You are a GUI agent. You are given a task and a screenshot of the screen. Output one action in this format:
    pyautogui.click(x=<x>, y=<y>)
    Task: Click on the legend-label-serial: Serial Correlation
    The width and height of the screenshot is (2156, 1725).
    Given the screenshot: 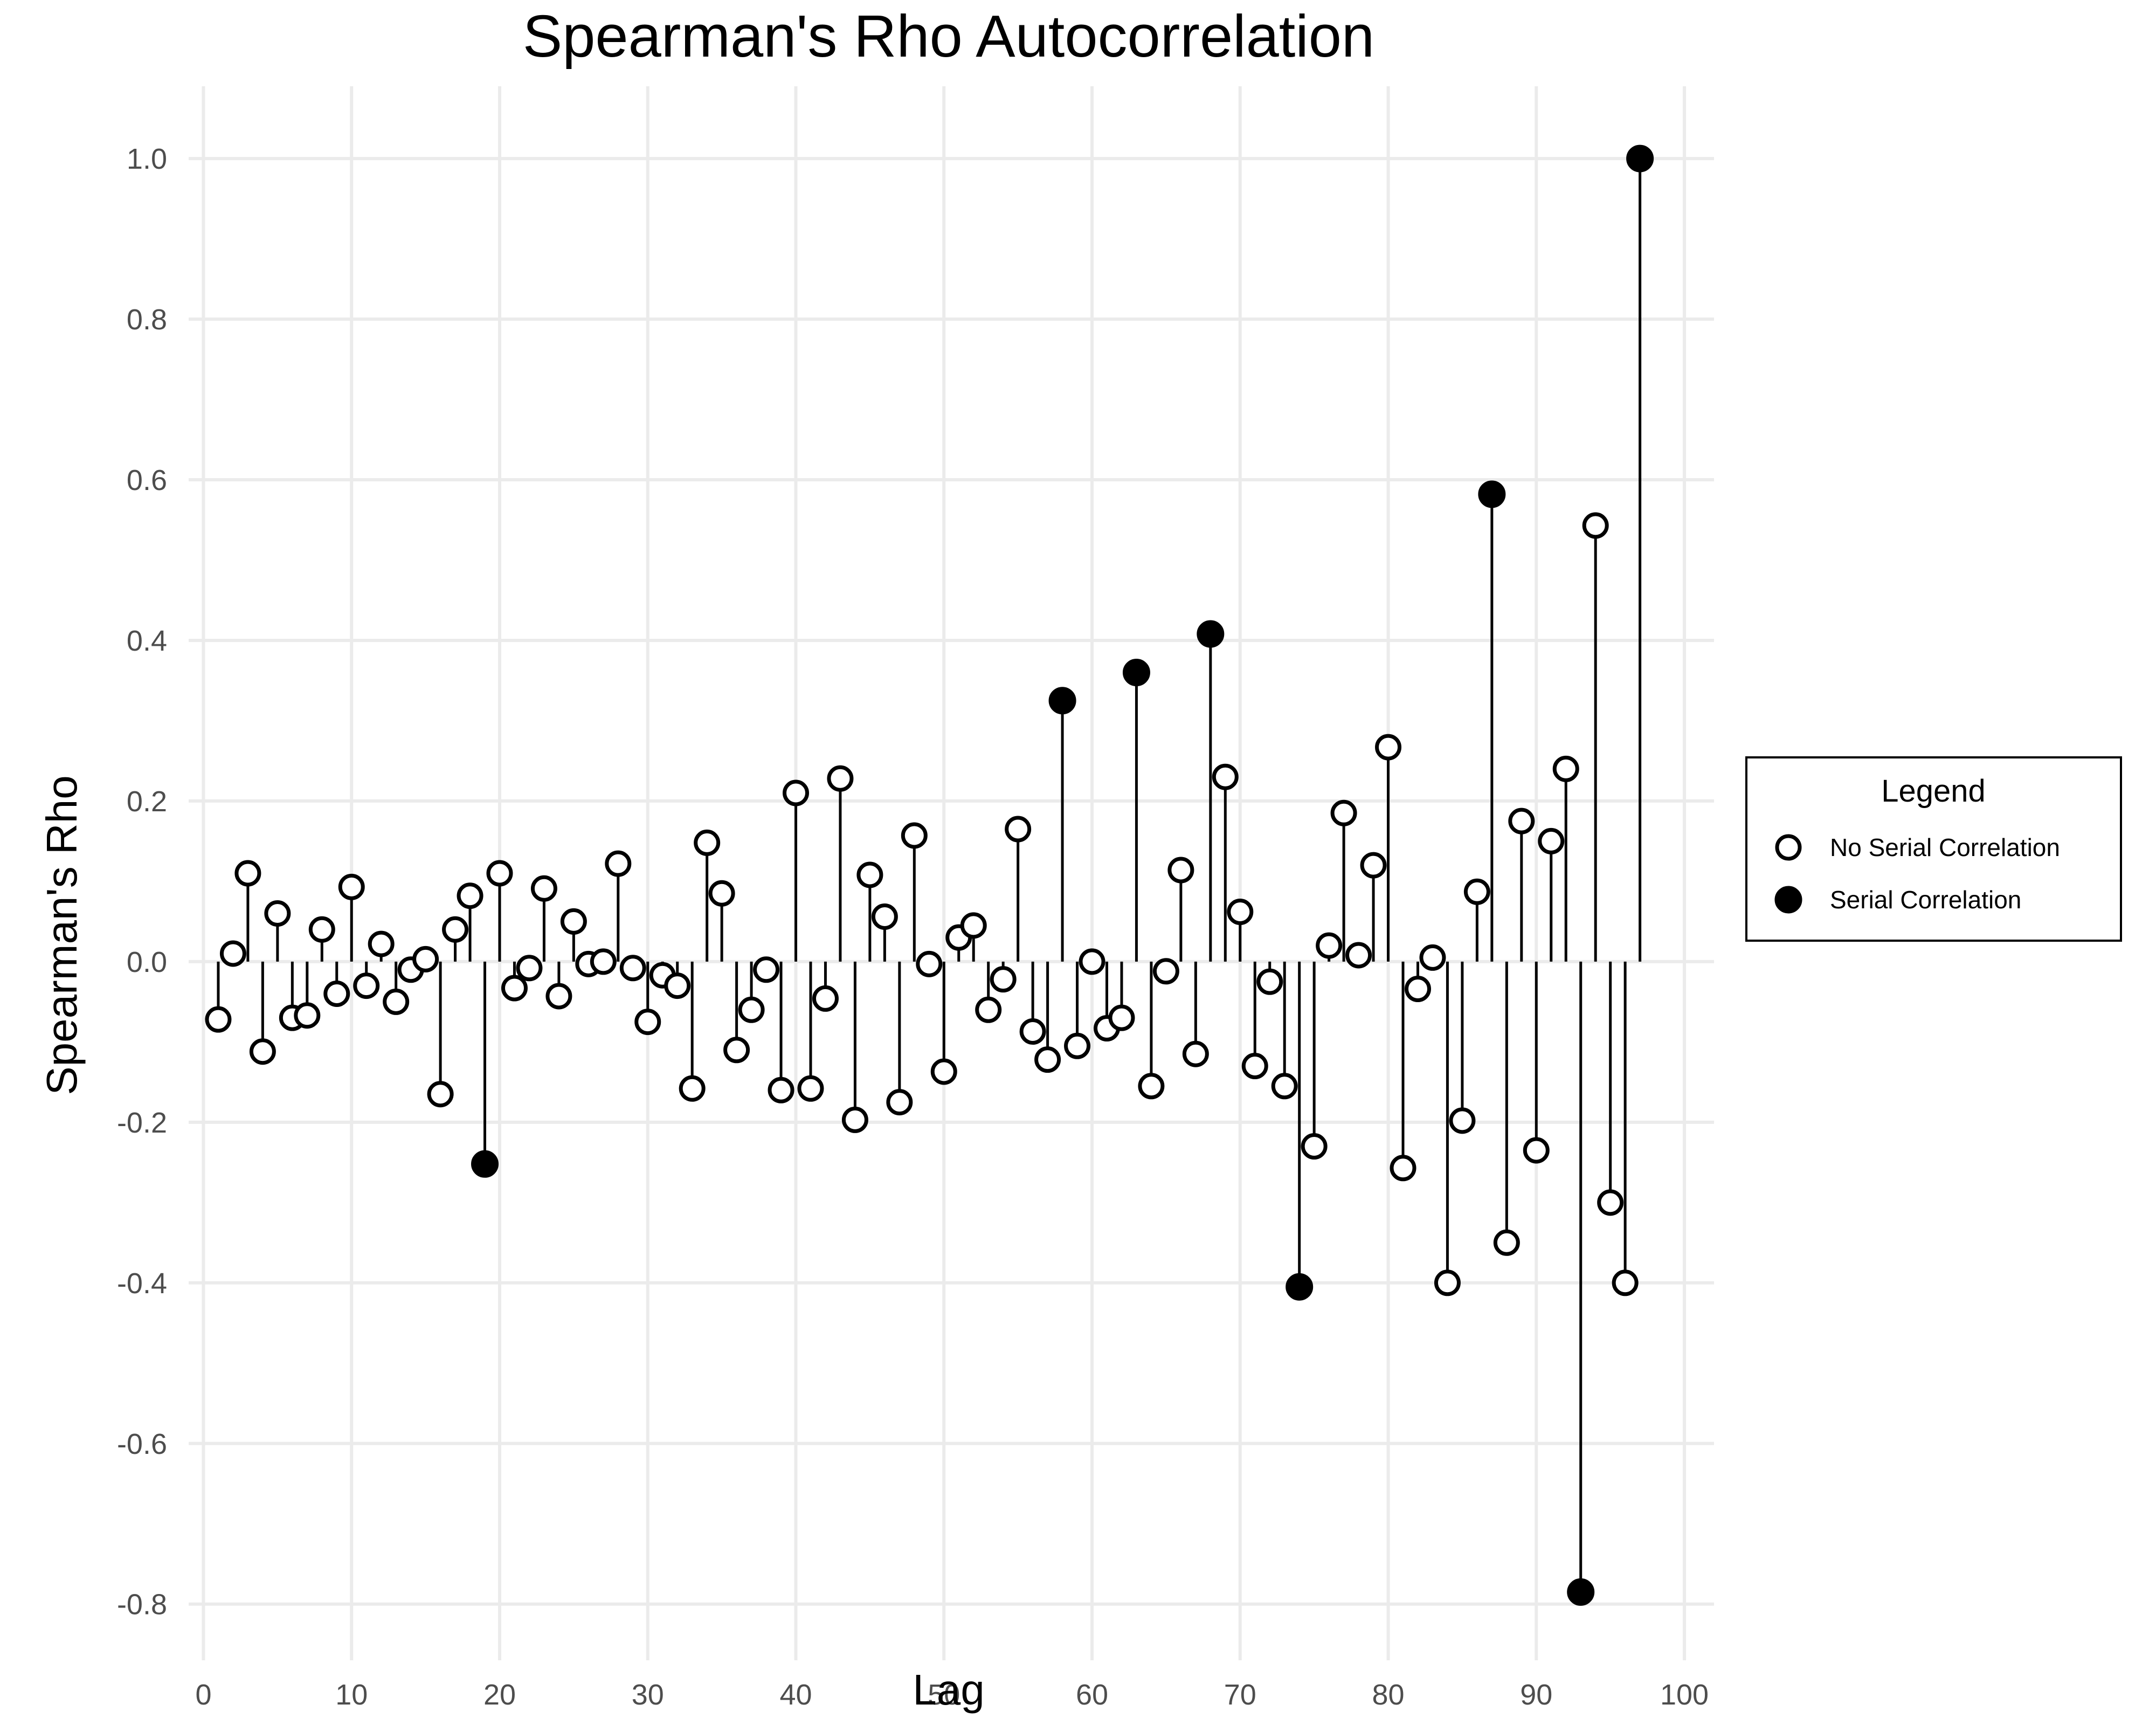 What is the action you would take?
    pyautogui.click(x=1925, y=900)
    